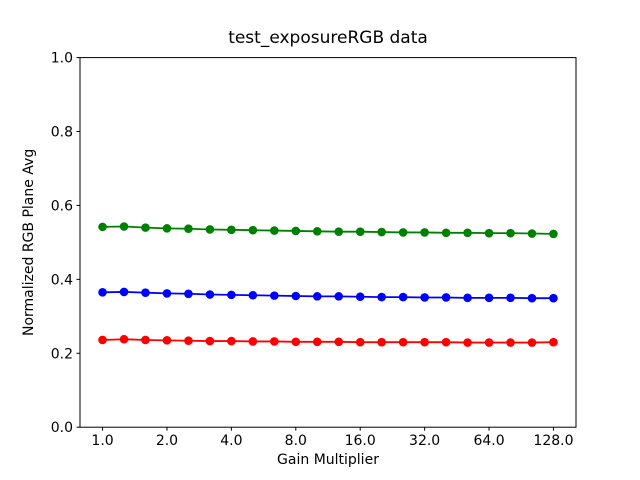  I want to click on y-tick-label: 0.0, so click(62, 428).